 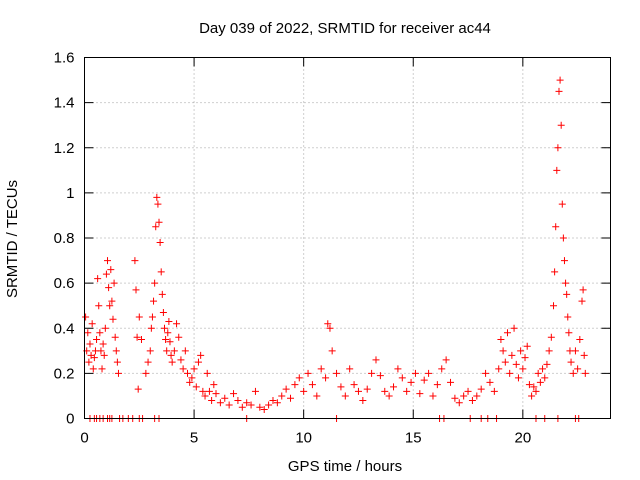 I want to click on x-tick-label: 10, so click(x=303, y=438).